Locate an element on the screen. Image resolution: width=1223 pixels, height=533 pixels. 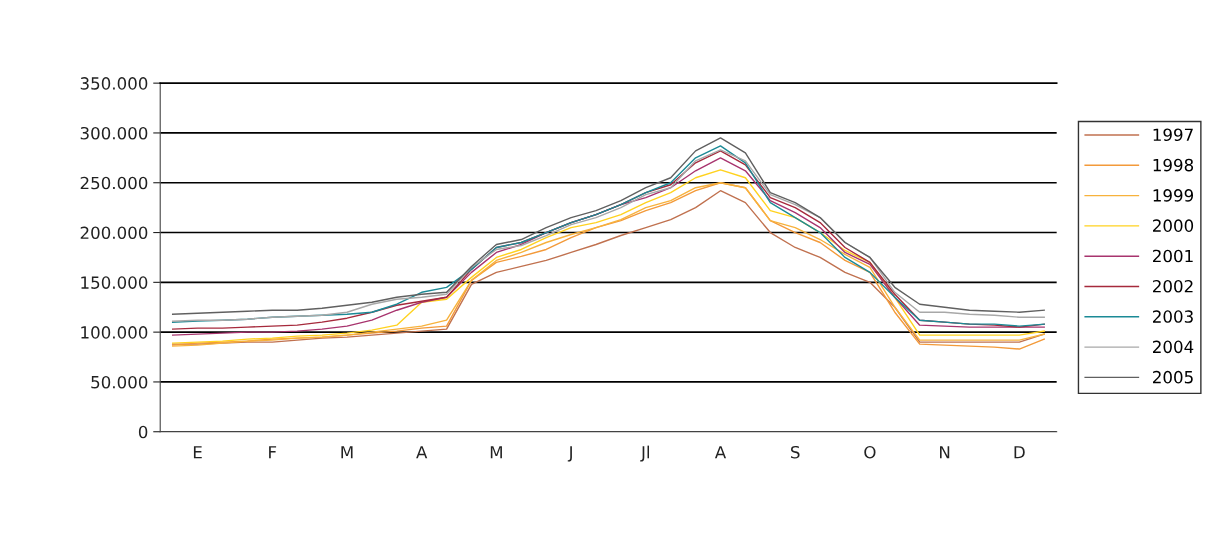
y-tick-label: 50.000 is located at coordinates (119, 382).